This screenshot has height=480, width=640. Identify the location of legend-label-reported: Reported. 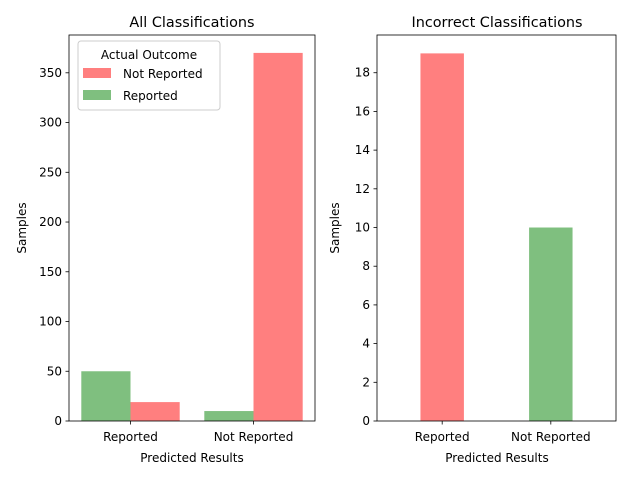
(150, 96).